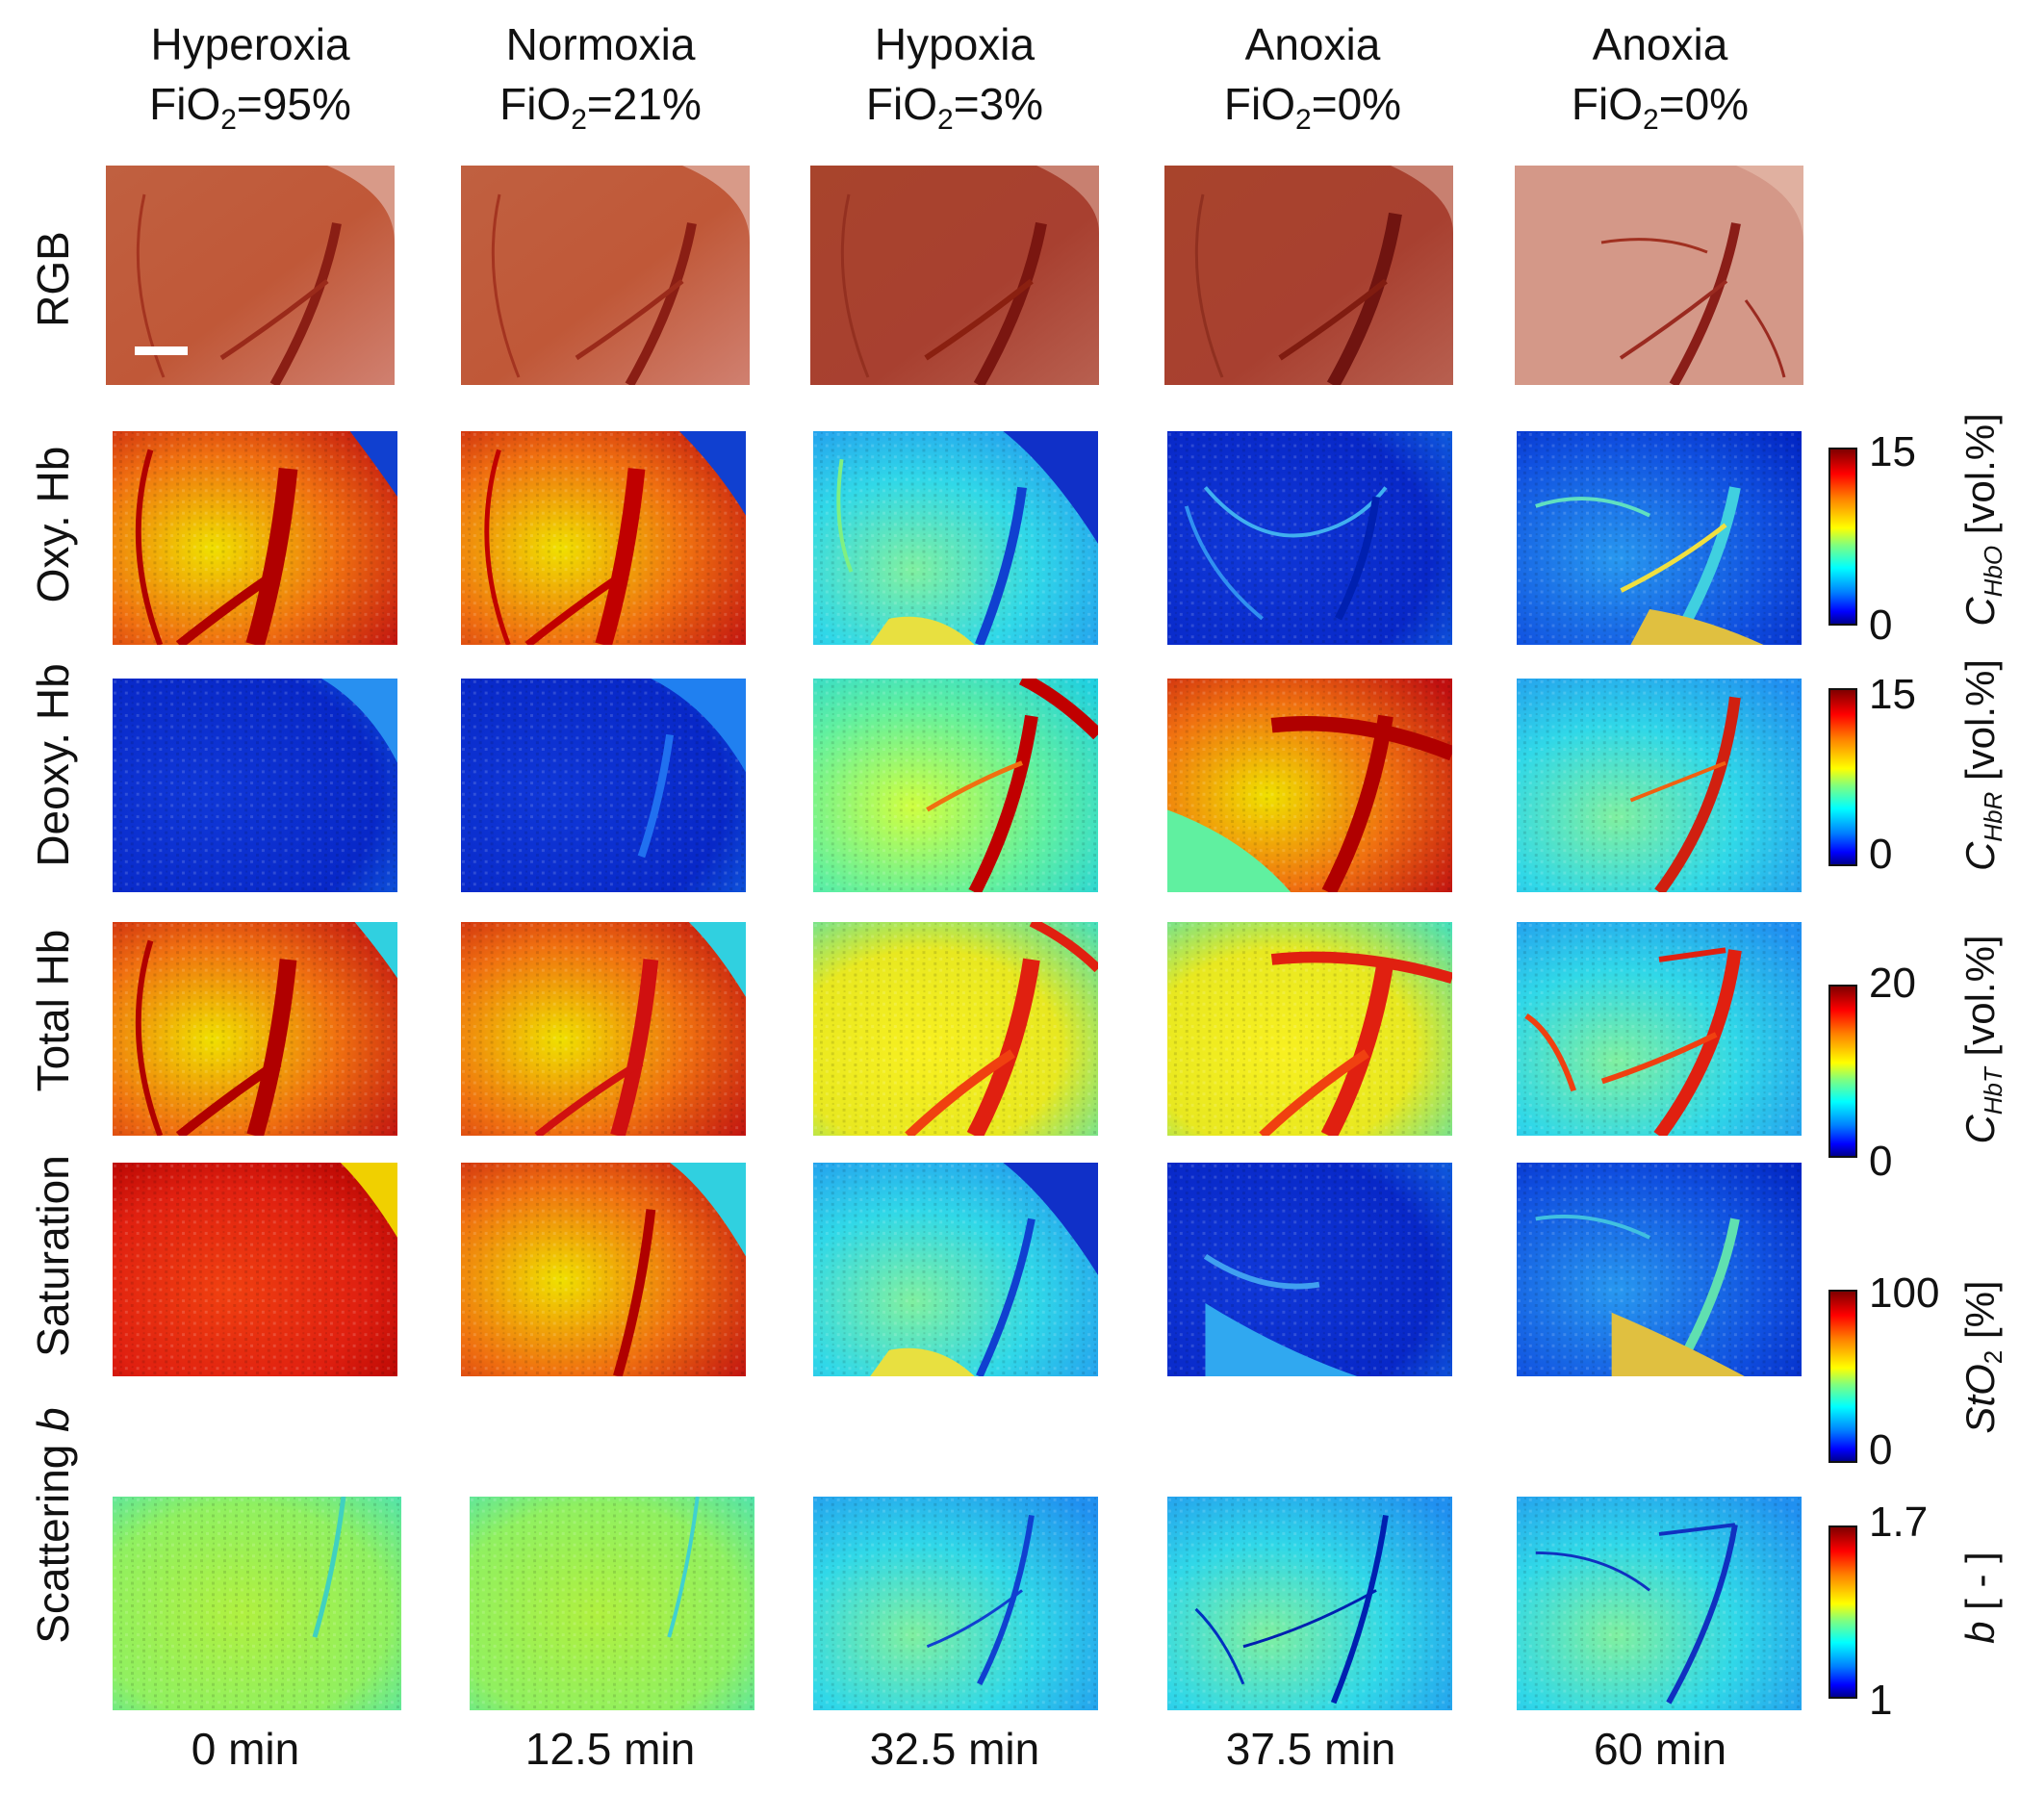 This screenshot has width=2020, height=1820. What do you see at coordinates (1311, 1749) in the screenshot?
I see `time-label-col4: 37.5 min` at bounding box center [1311, 1749].